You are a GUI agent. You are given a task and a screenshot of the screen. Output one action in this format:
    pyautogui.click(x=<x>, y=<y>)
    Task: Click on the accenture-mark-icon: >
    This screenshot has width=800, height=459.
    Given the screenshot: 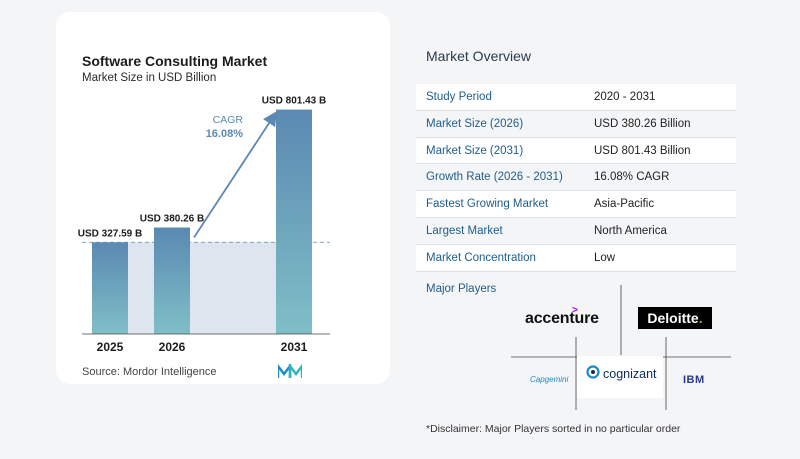 What is the action you would take?
    pyautogui.click(x=575, y=310)
    